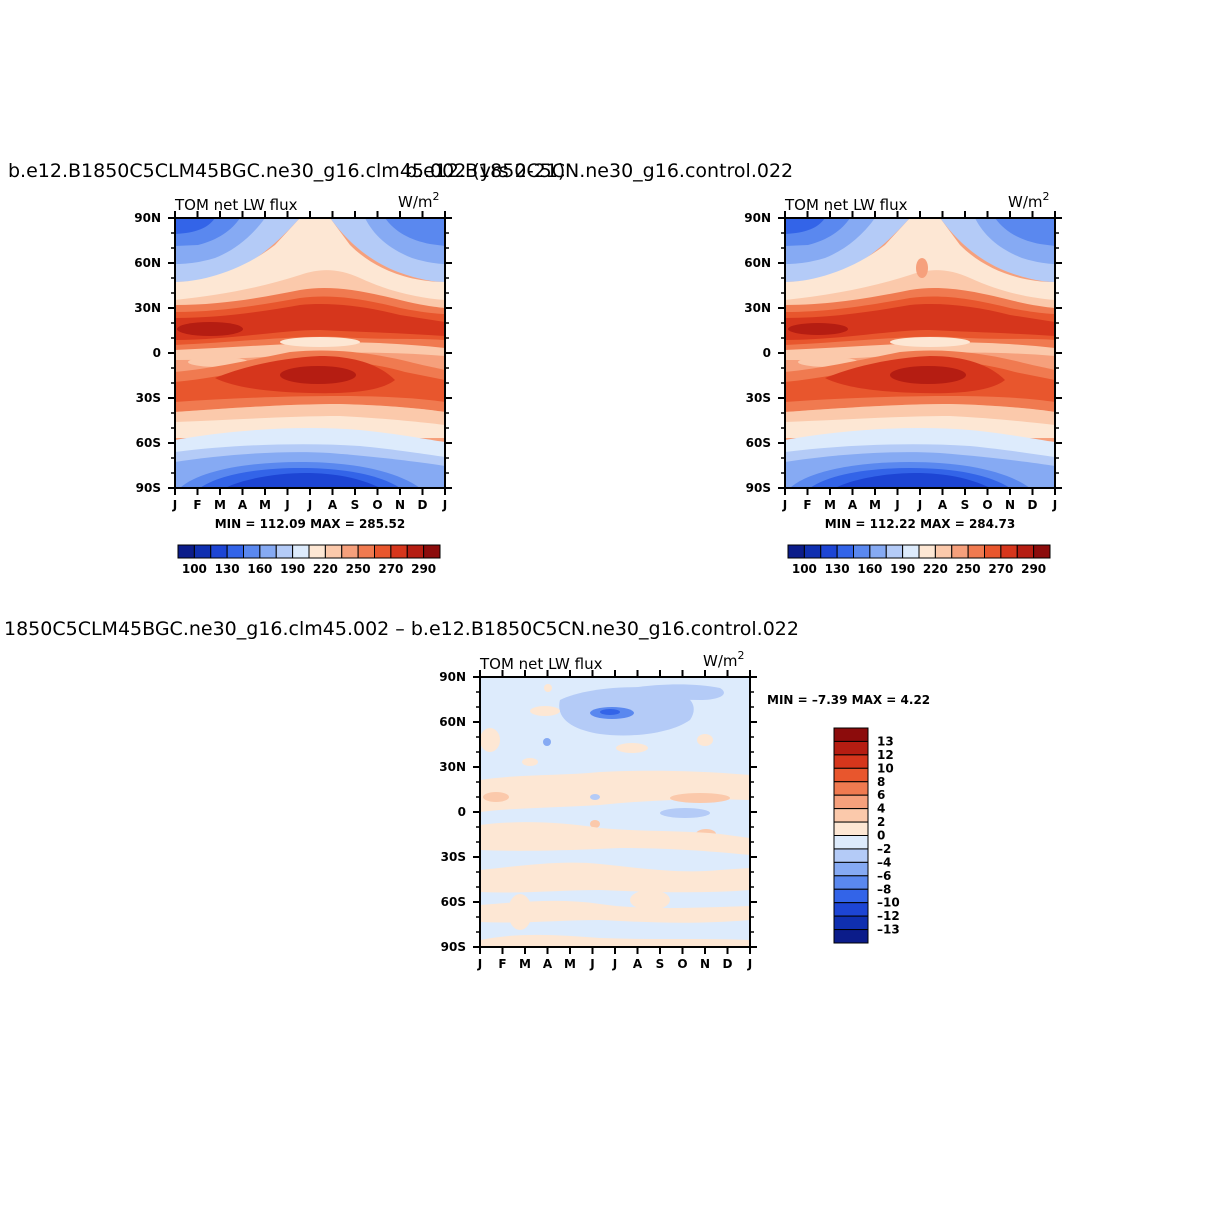 The image size is (1230, 1231). I want to click on panel-a-colorbar-label: 130, so click(227, 569).